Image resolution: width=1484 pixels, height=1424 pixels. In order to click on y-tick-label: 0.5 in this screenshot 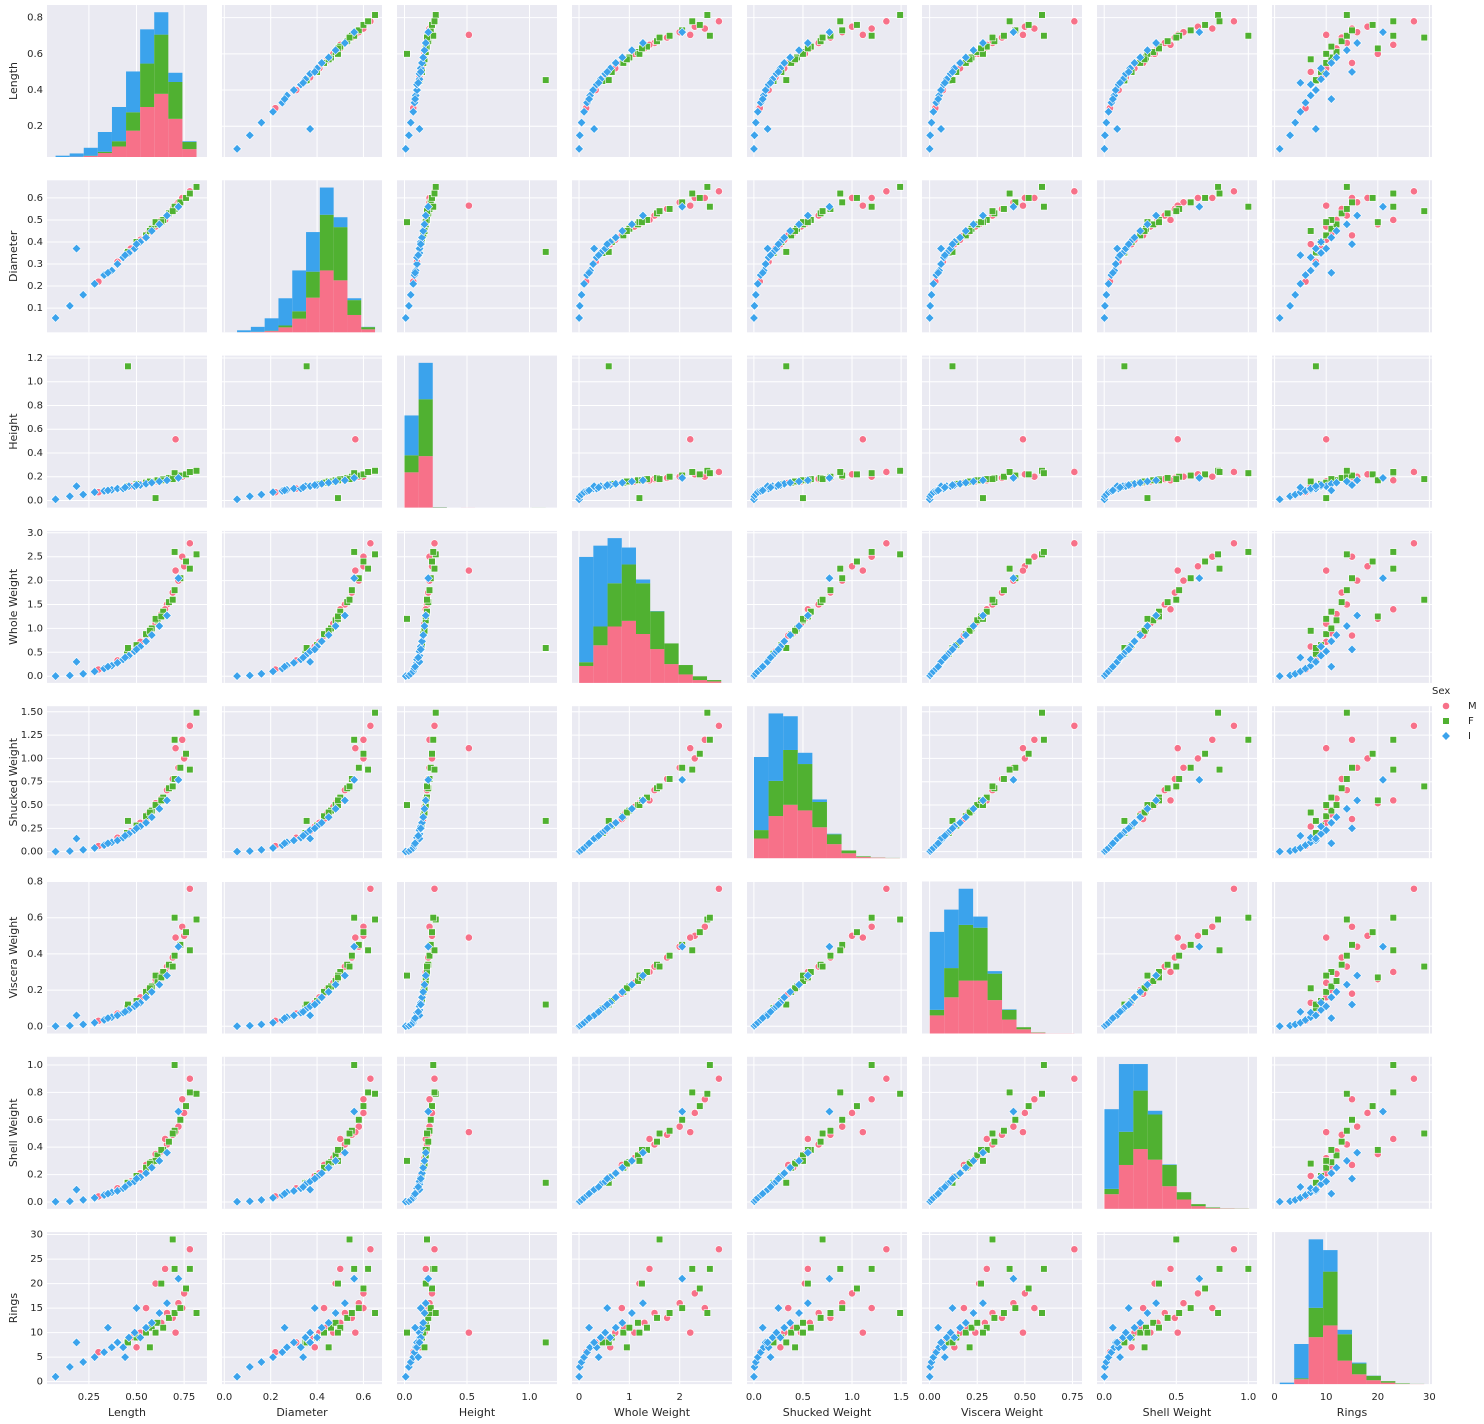, I will do `click(35, 652)`.